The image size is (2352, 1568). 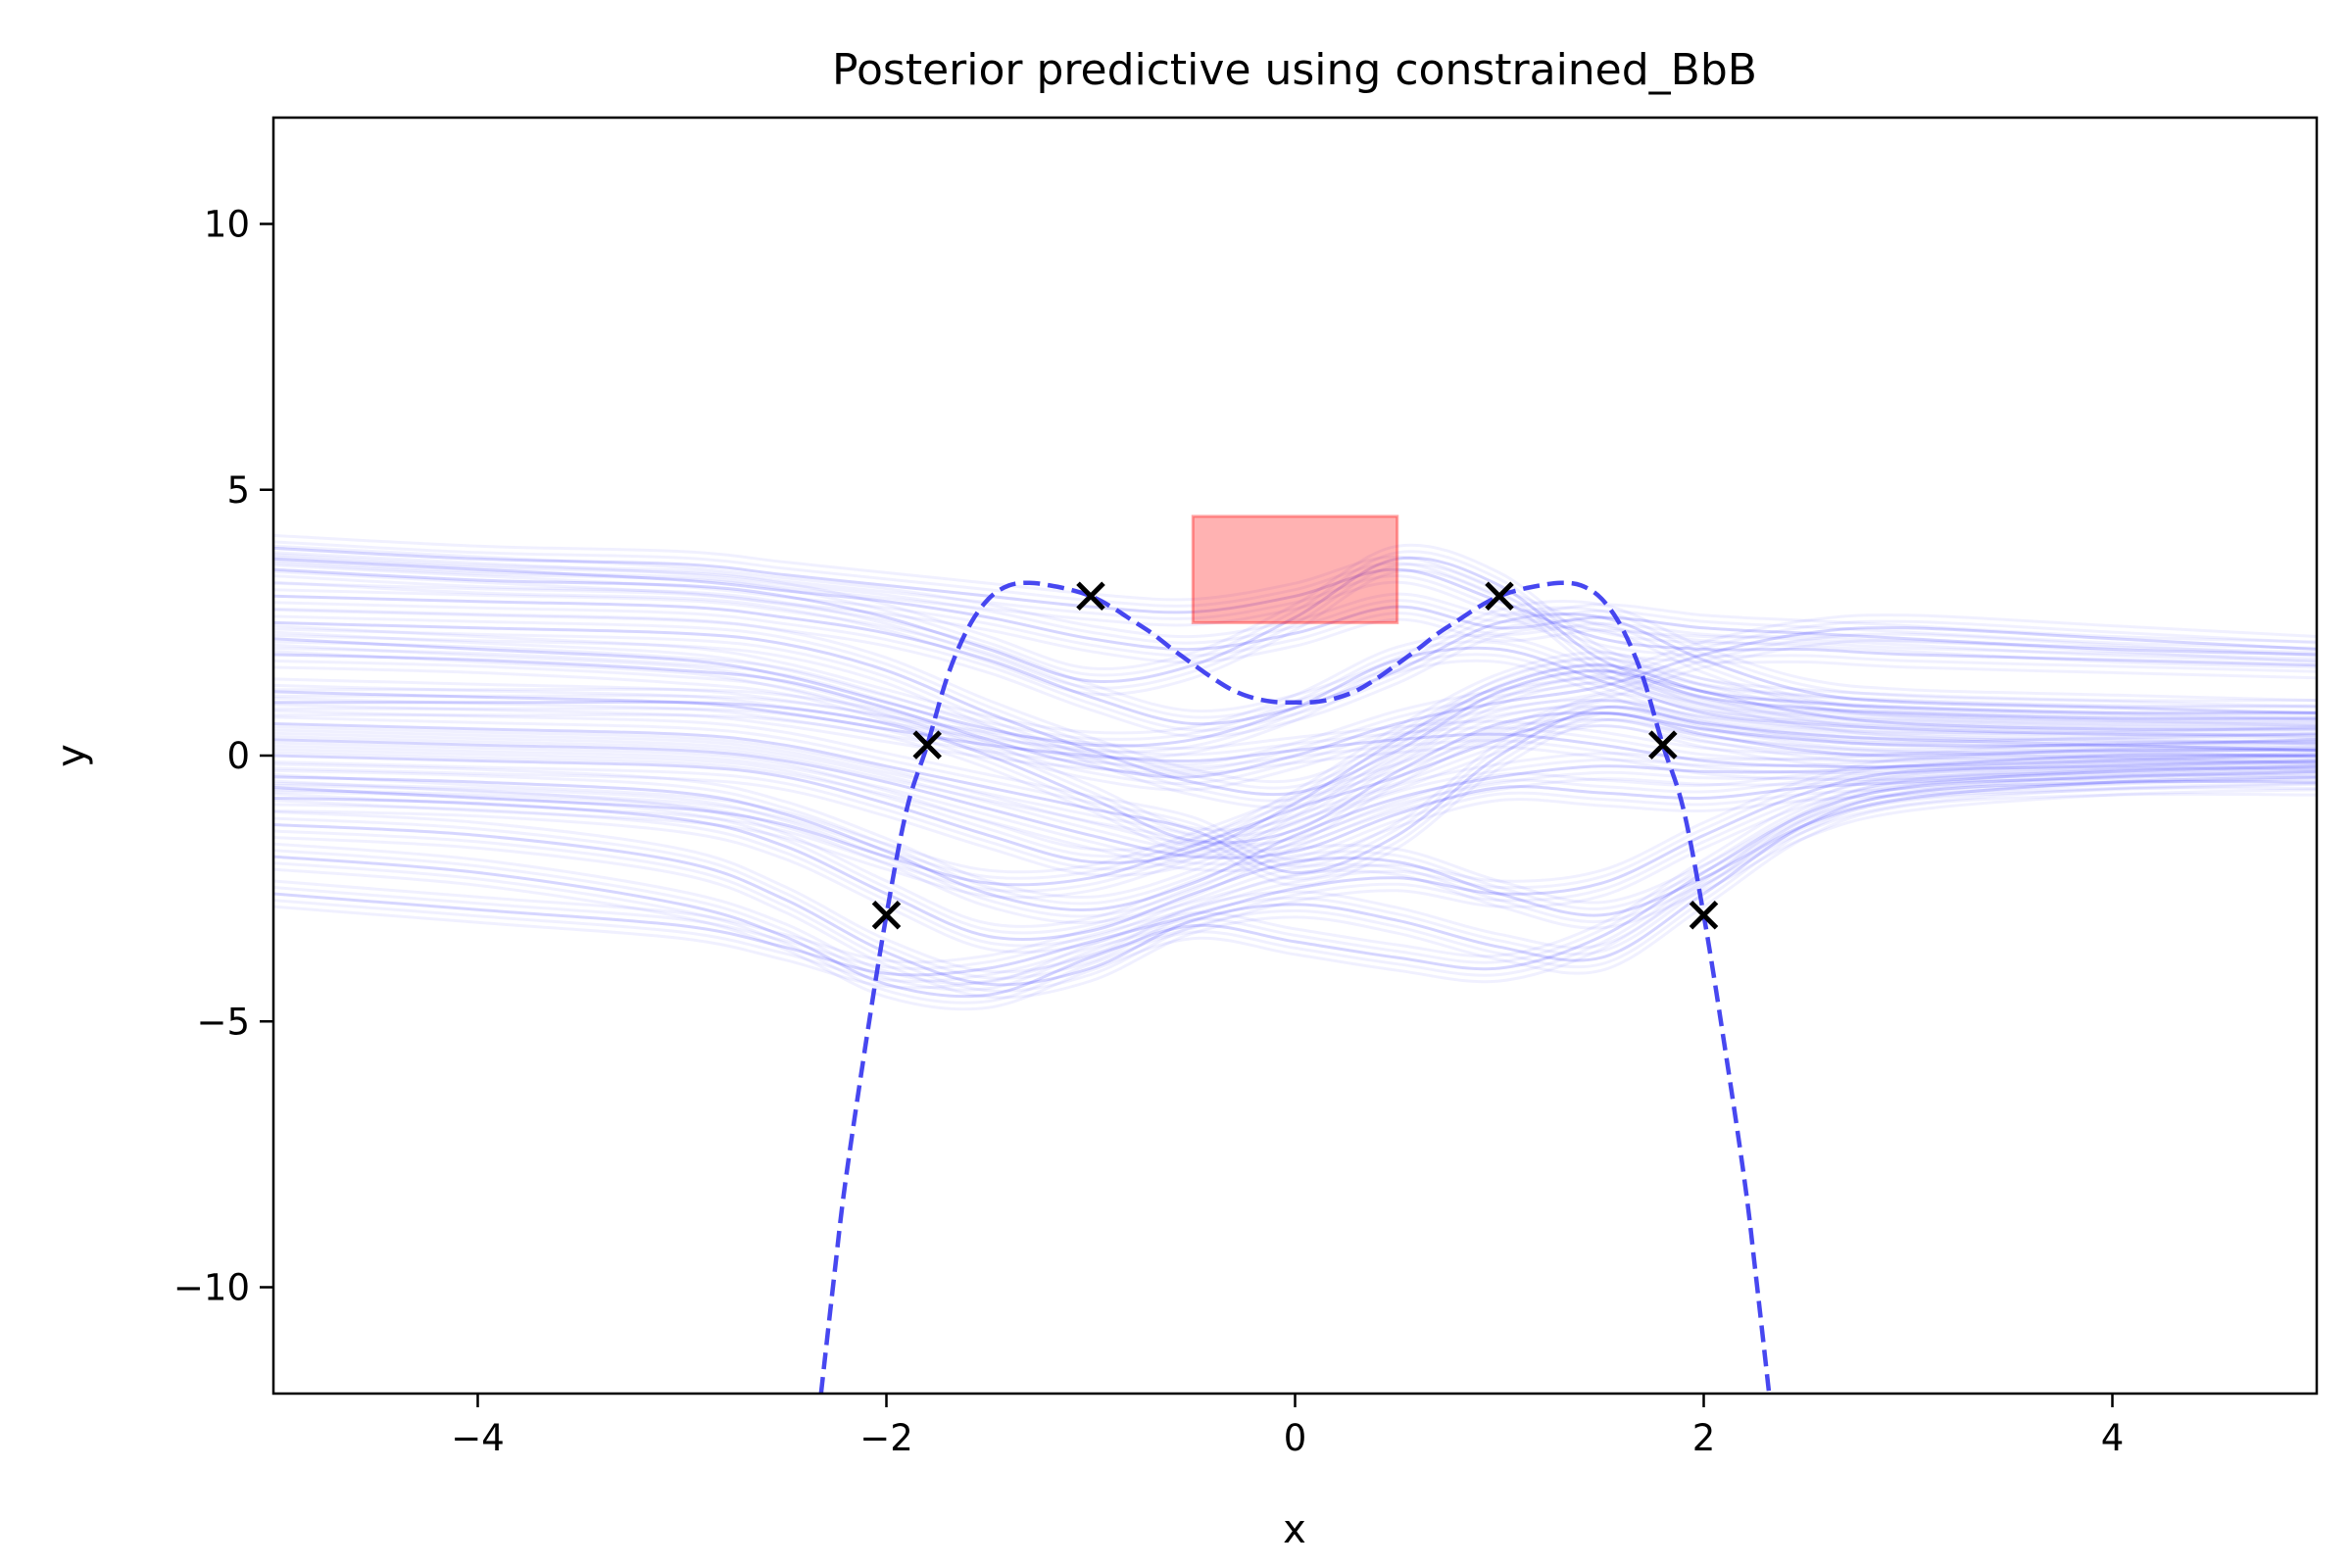 I want to click on constraint-region, so click(x=1295, y=569).